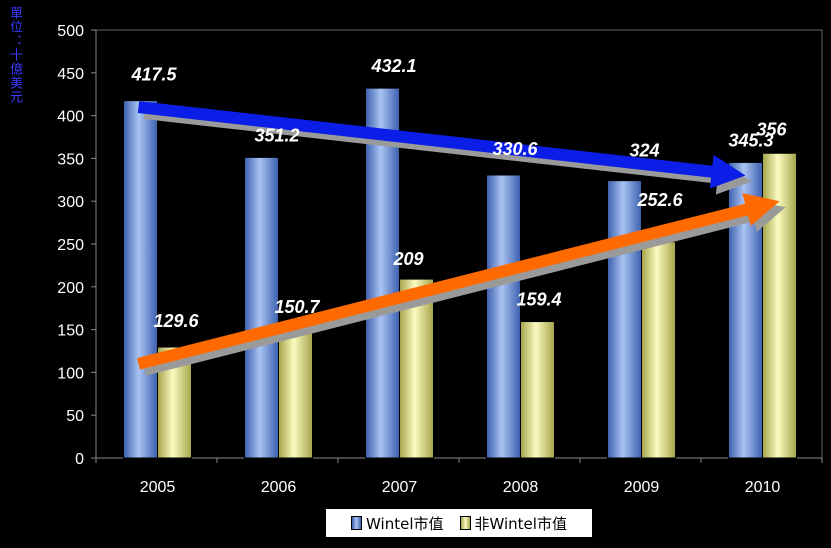 This screenshot has height=548, width=831. I want to click on y-tick-label: 100, so click(70, 373).